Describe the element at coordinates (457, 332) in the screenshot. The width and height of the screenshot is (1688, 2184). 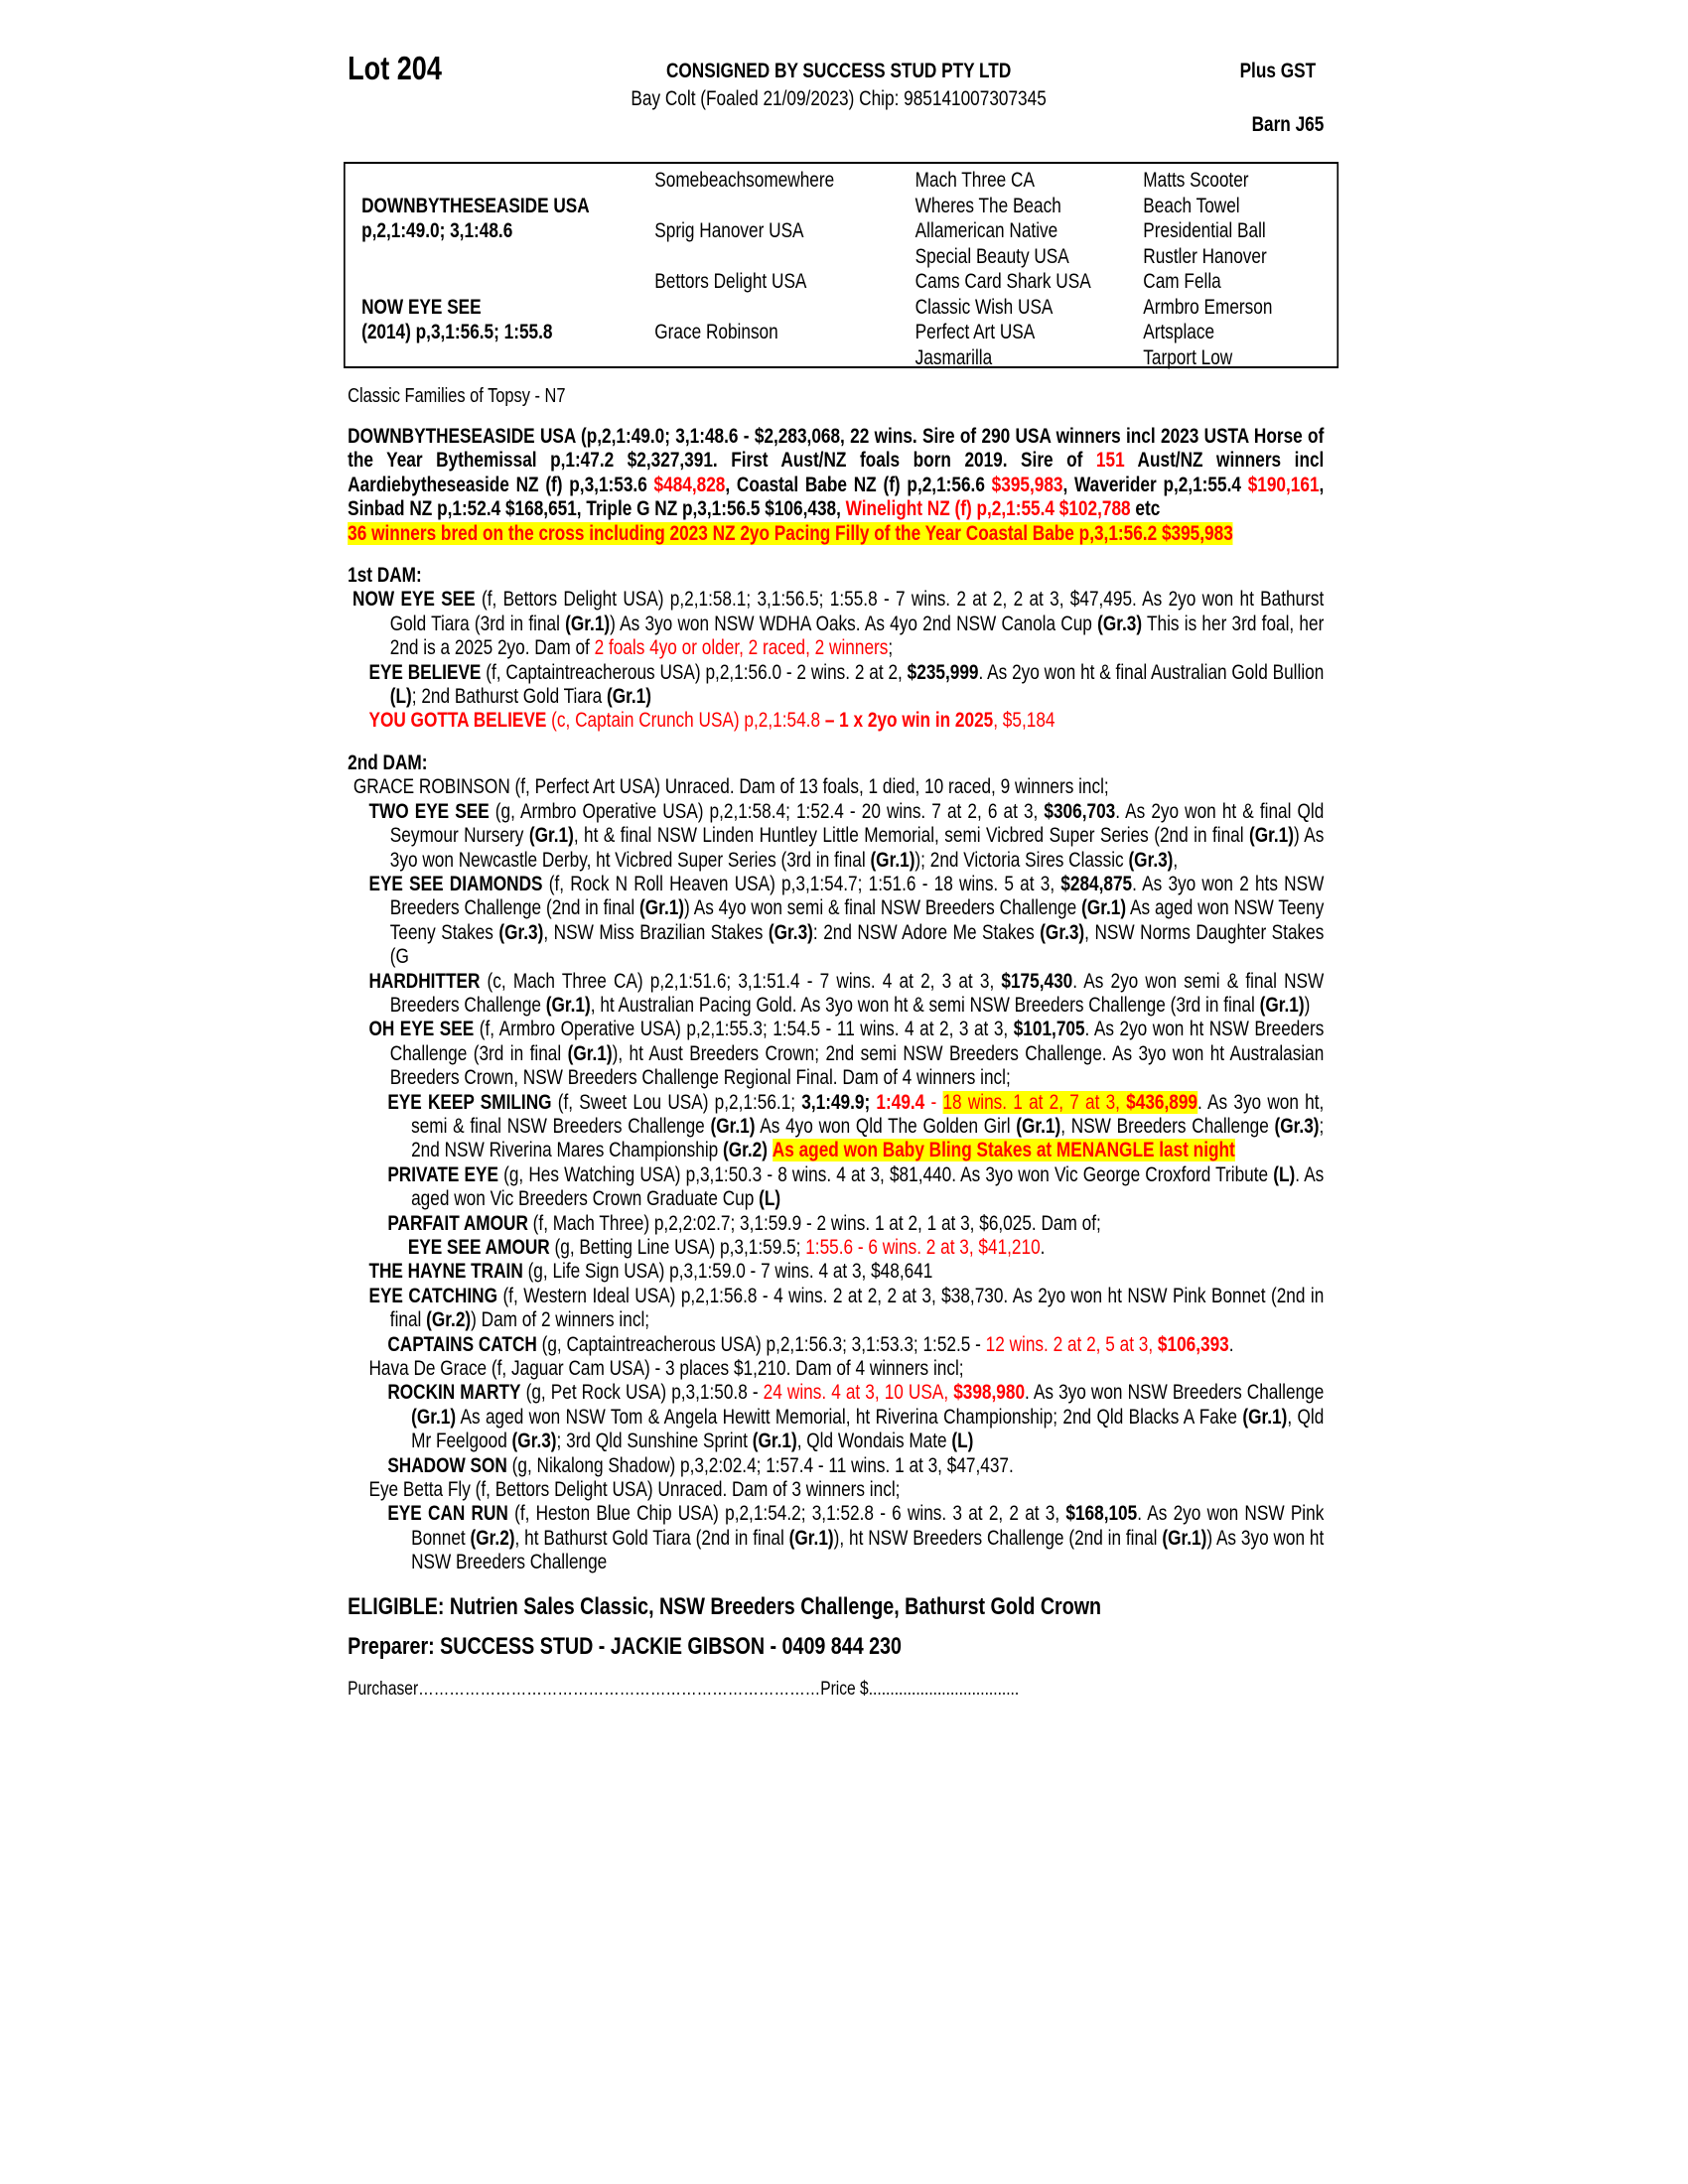
I see `dam-record: (2014) p,3,1:56.5; 1:55.8` at that location.